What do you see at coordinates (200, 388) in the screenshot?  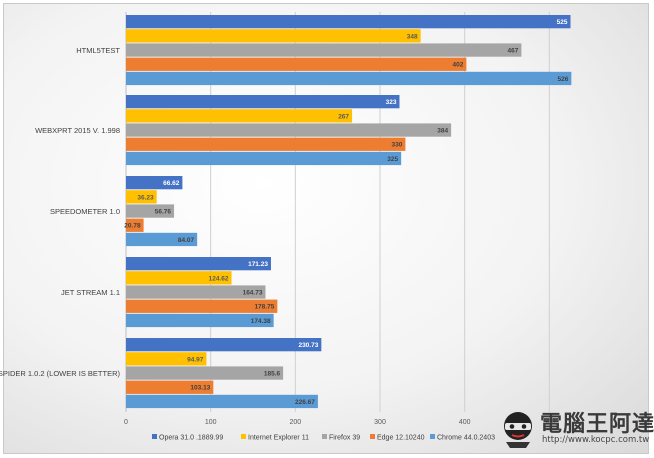 I see `value-label: 103.13` at bounding box center [200, 388].